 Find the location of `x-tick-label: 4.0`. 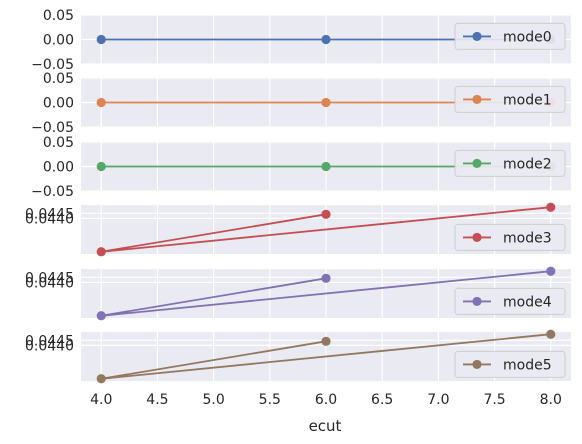

x-tick-label: 4.0 is located at coordinates (101, 400).